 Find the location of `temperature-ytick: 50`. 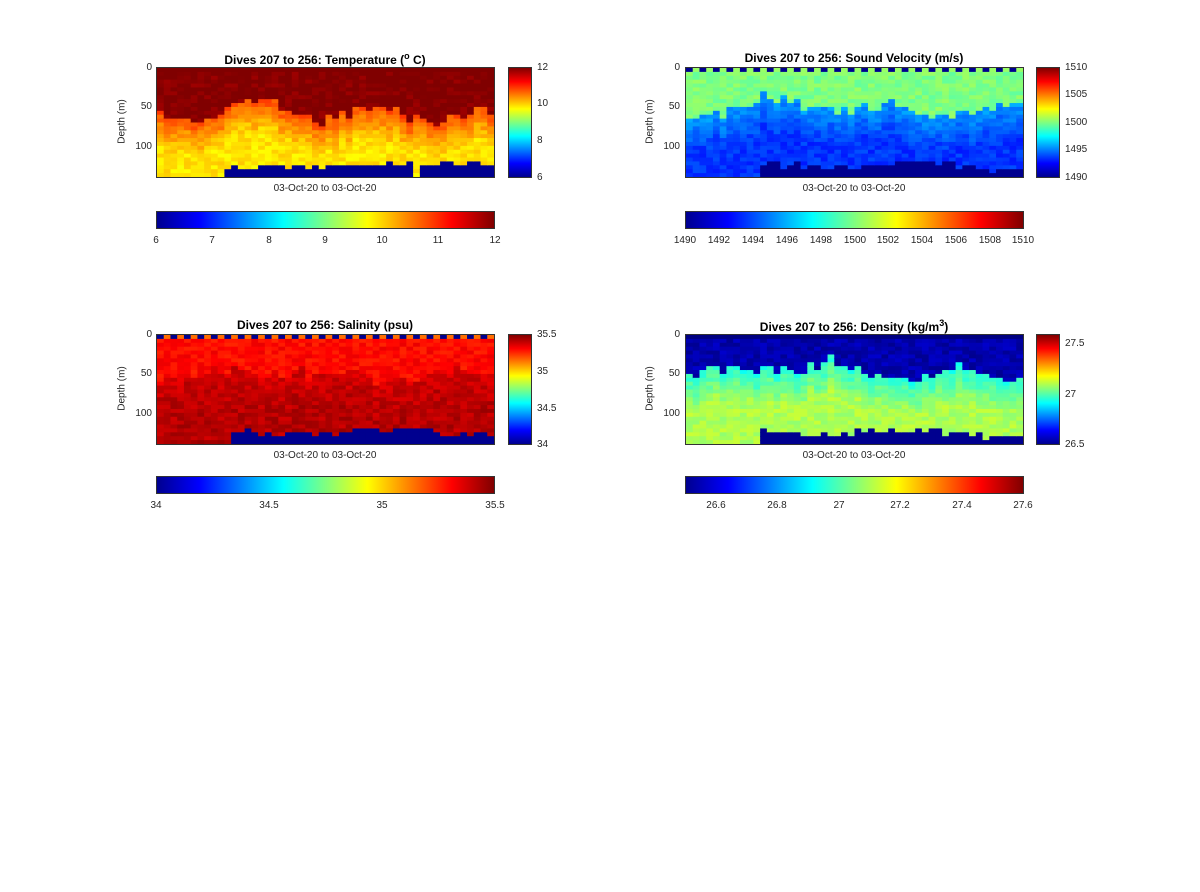

temperature-ytick: 50 is located at coordinates (146, 106).